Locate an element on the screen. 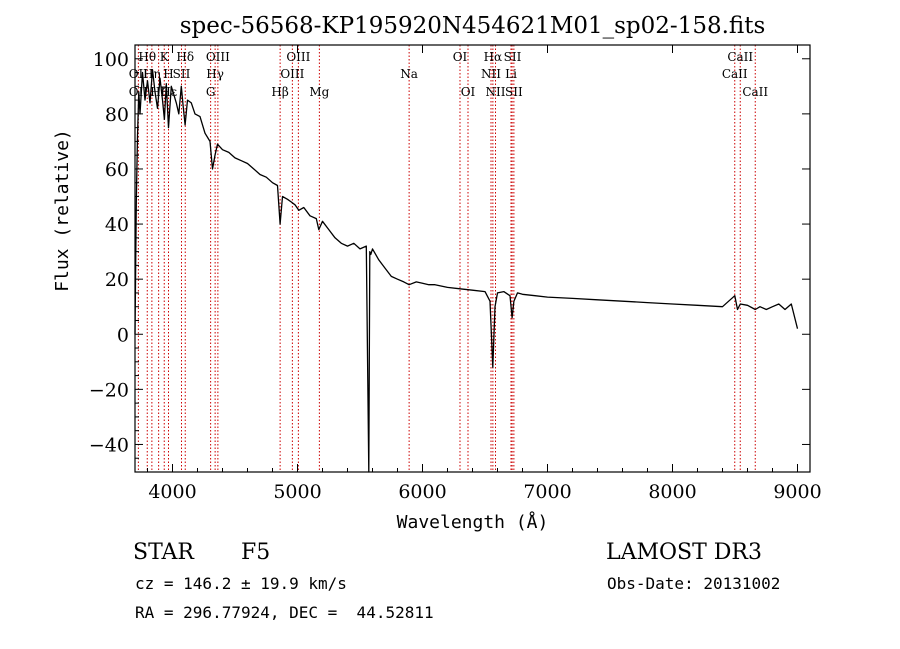 This screenshot has width=900, height=649. spectral-line-label: Hγ is located at coordinates (215, 74).